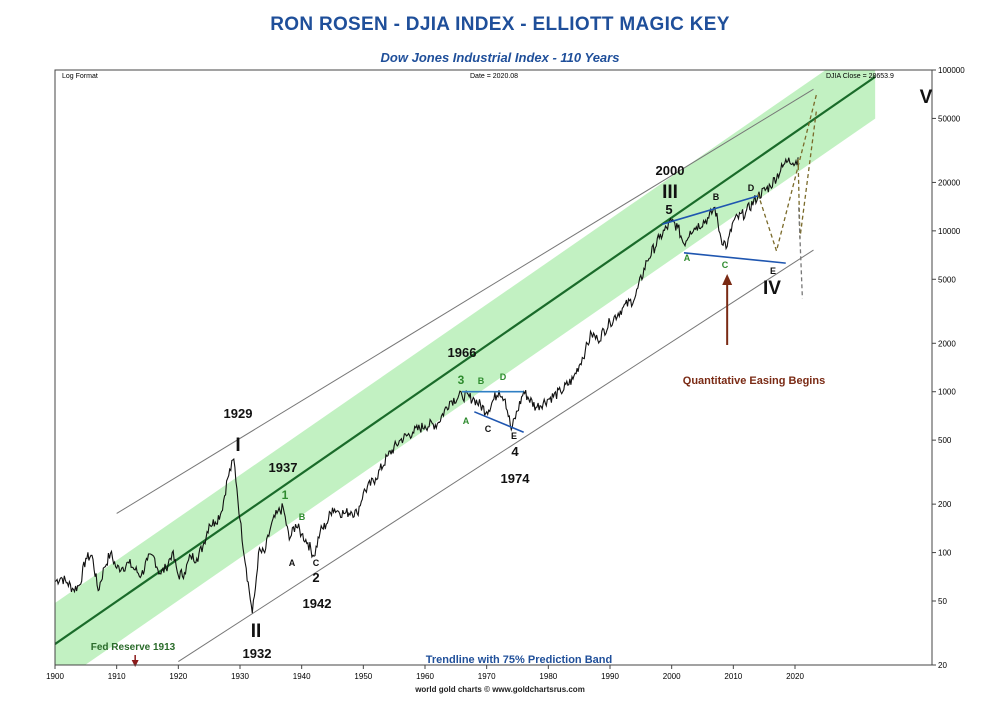 The height and width of the screenshot is (716, 1000). I want to click on wave-III: III, so click(670, 192).